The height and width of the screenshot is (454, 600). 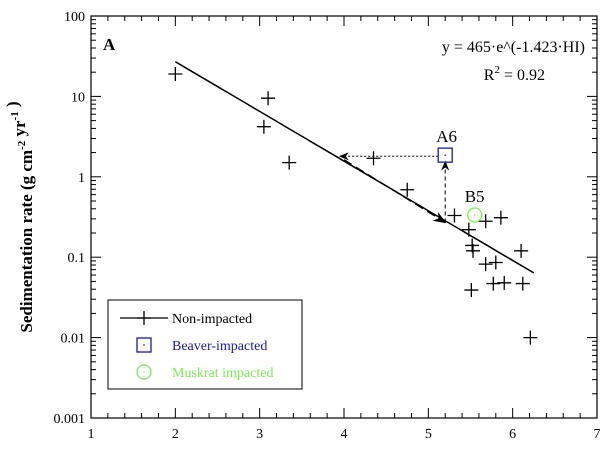 I want to click on y-tick-label: 1, so click(x=81, y=178).